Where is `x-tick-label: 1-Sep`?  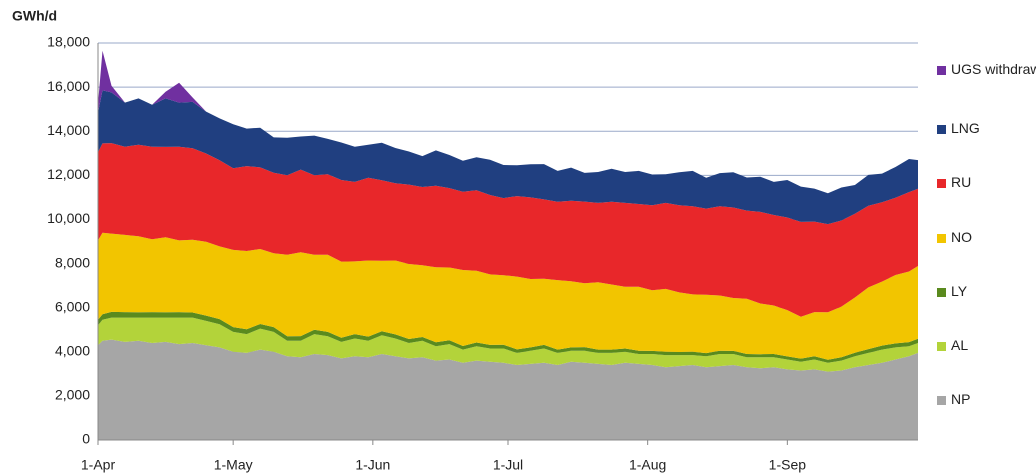
x-tick-label: 1-Sep is located at coordinates (788, 465).